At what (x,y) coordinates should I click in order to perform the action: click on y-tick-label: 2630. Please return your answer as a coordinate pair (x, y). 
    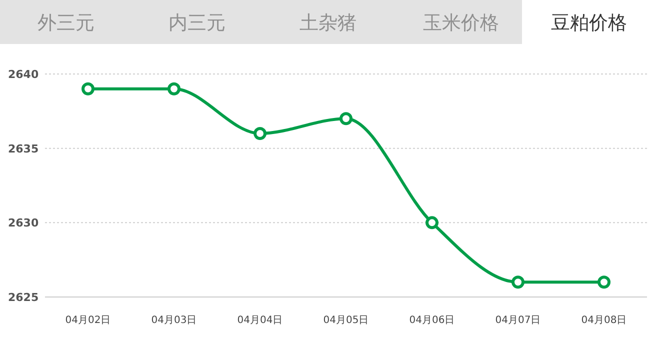
    Looking at the image, I should click on (23, 223).